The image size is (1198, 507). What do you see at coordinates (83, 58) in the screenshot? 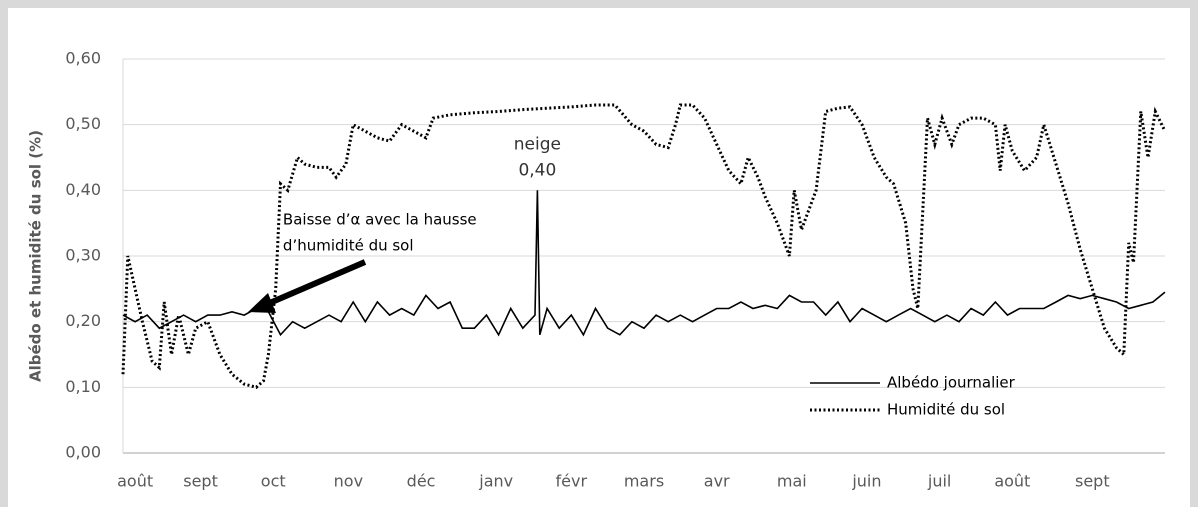
I see `y-tick-label: 0,60` at bounding box center [83, 58].